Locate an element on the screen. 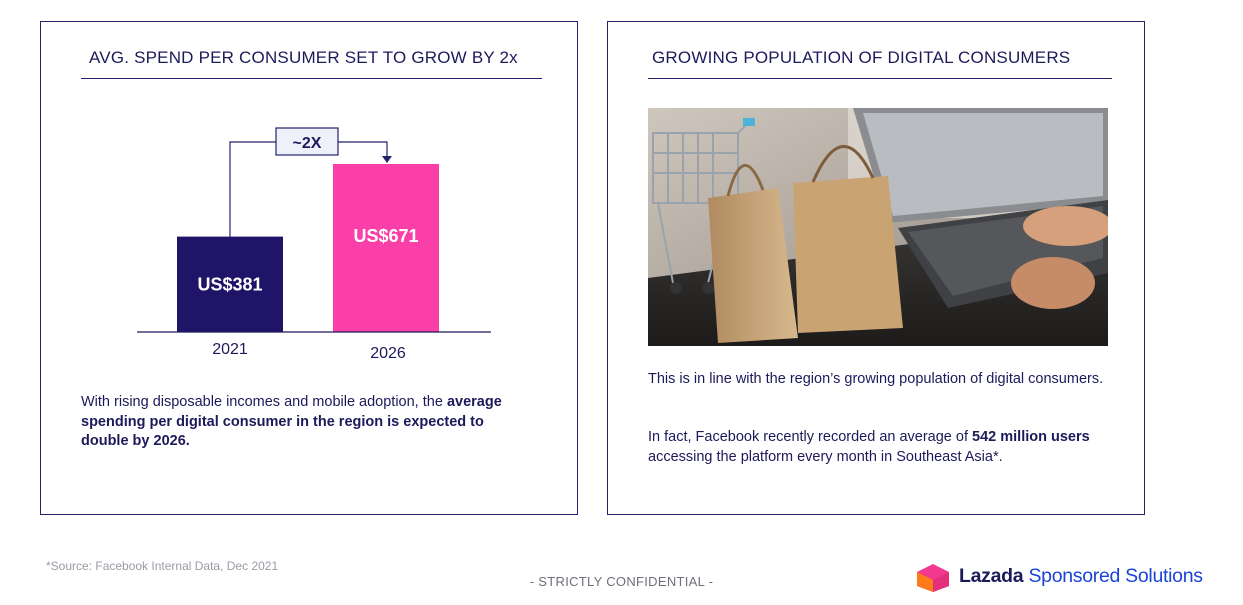 The image size is (1243, 605). value-label-2026: US$671 is located at coordinates (385, 236).